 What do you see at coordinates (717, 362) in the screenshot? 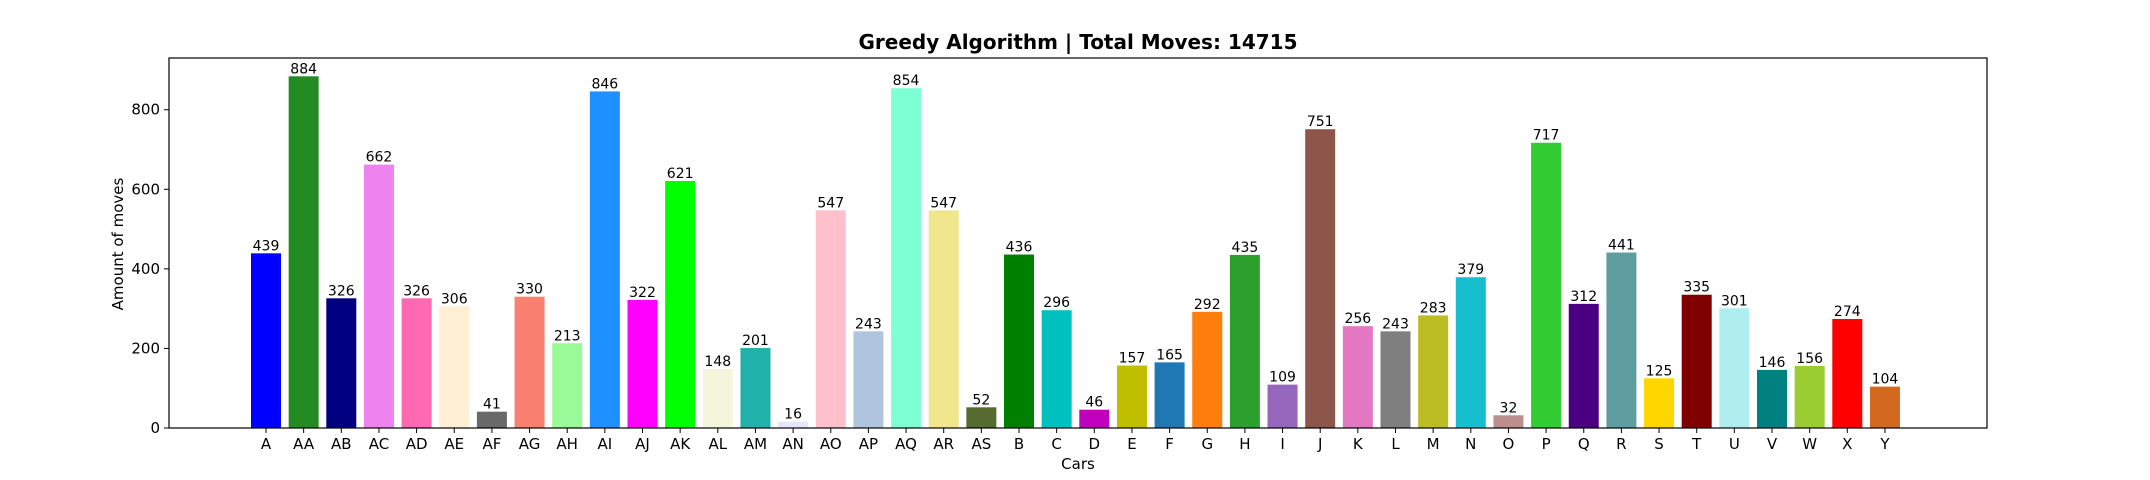
I see `data-label-al: 148` at bounding box center [717, 362].